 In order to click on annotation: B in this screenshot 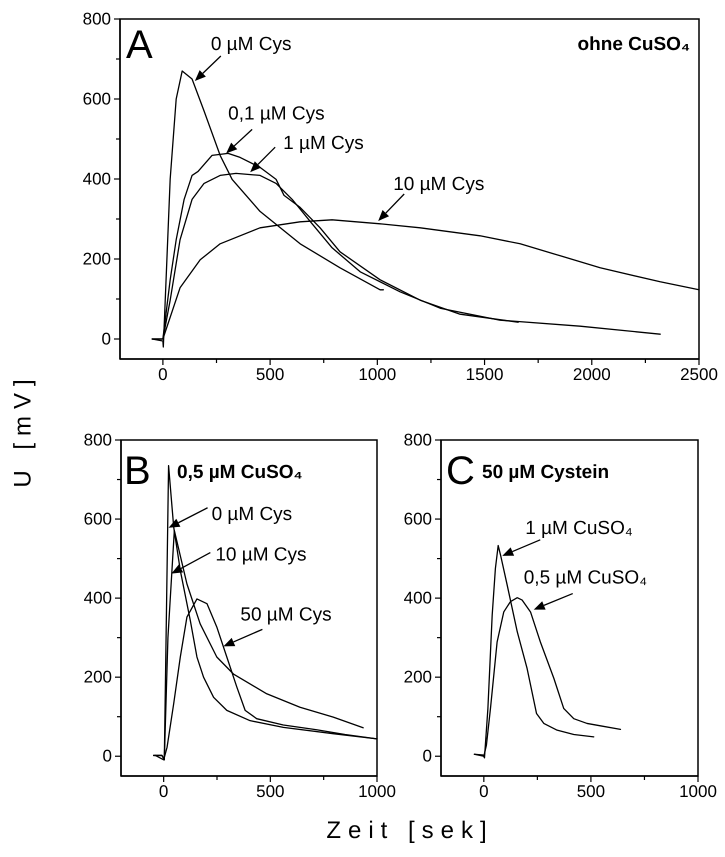, I will do `click(137, 471)`.